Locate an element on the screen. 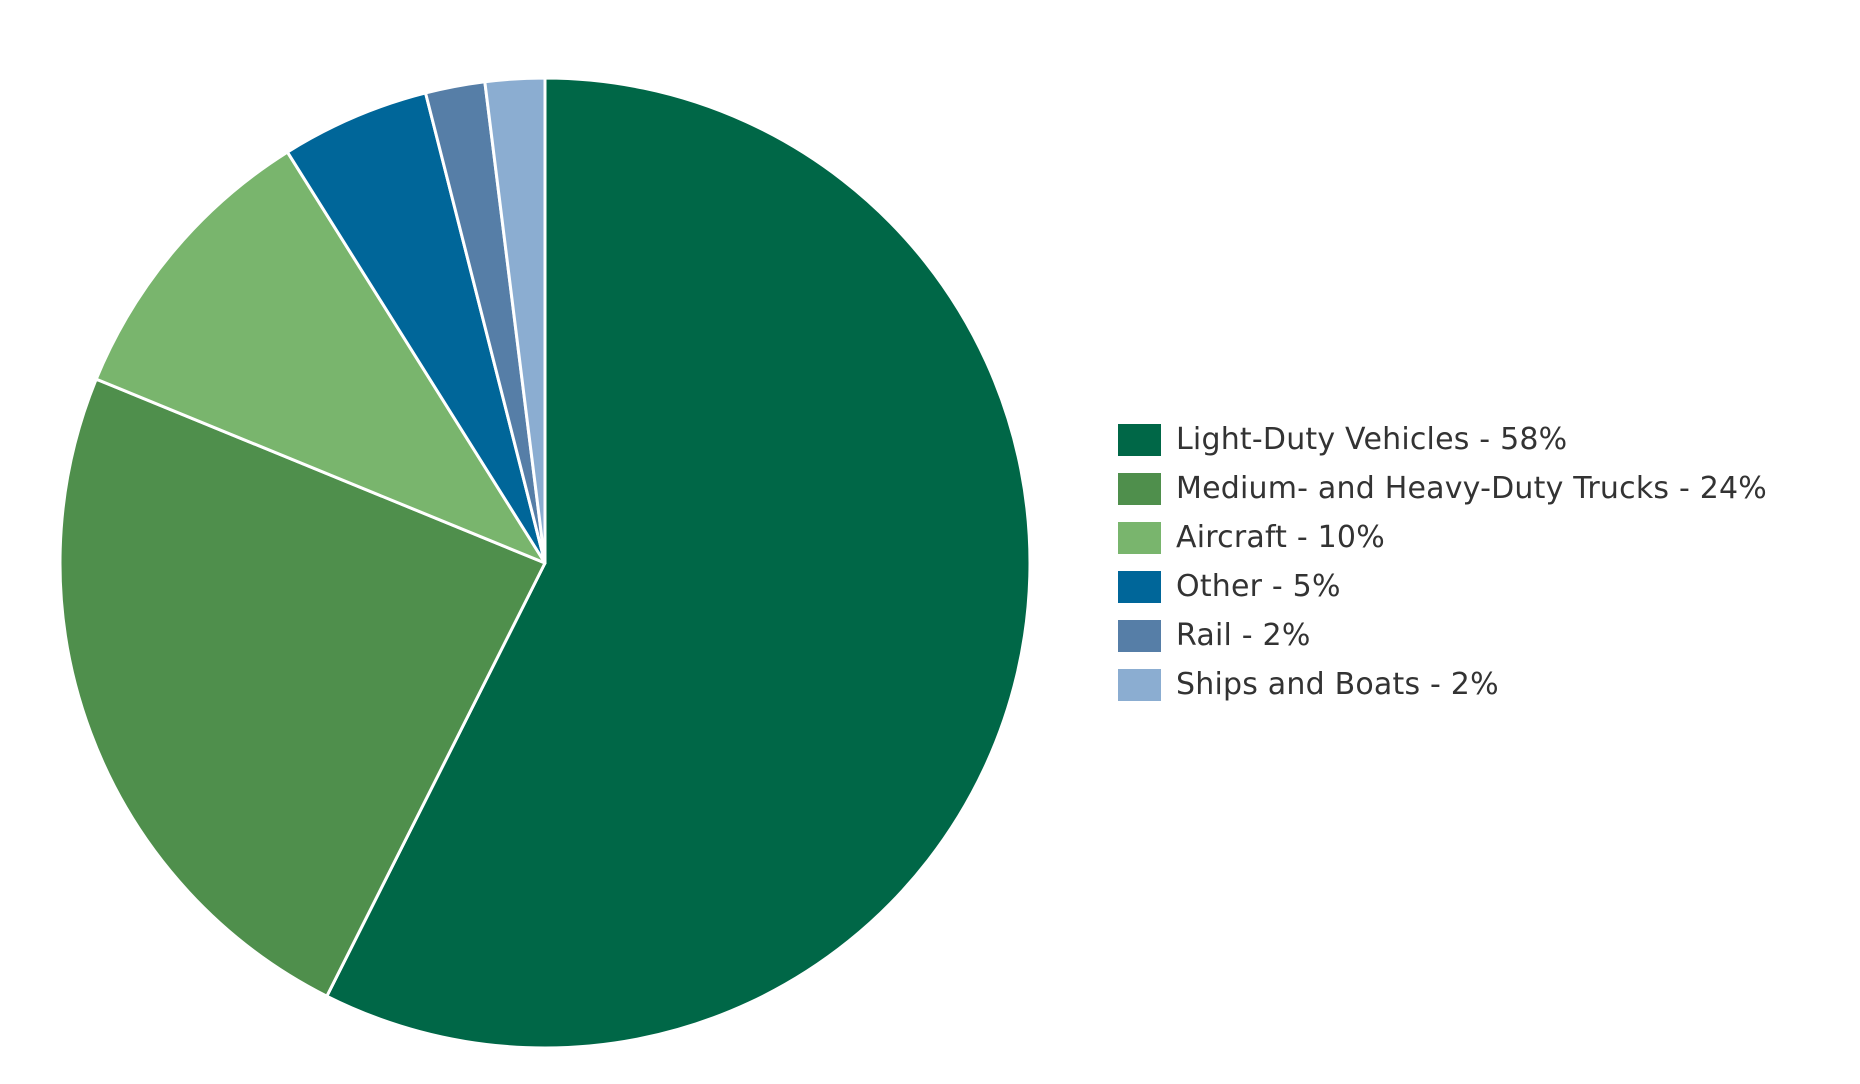 This screenshot has width=1860, height=1084. legend-label: Rail - 2% is located at coordinates (1243, 635).